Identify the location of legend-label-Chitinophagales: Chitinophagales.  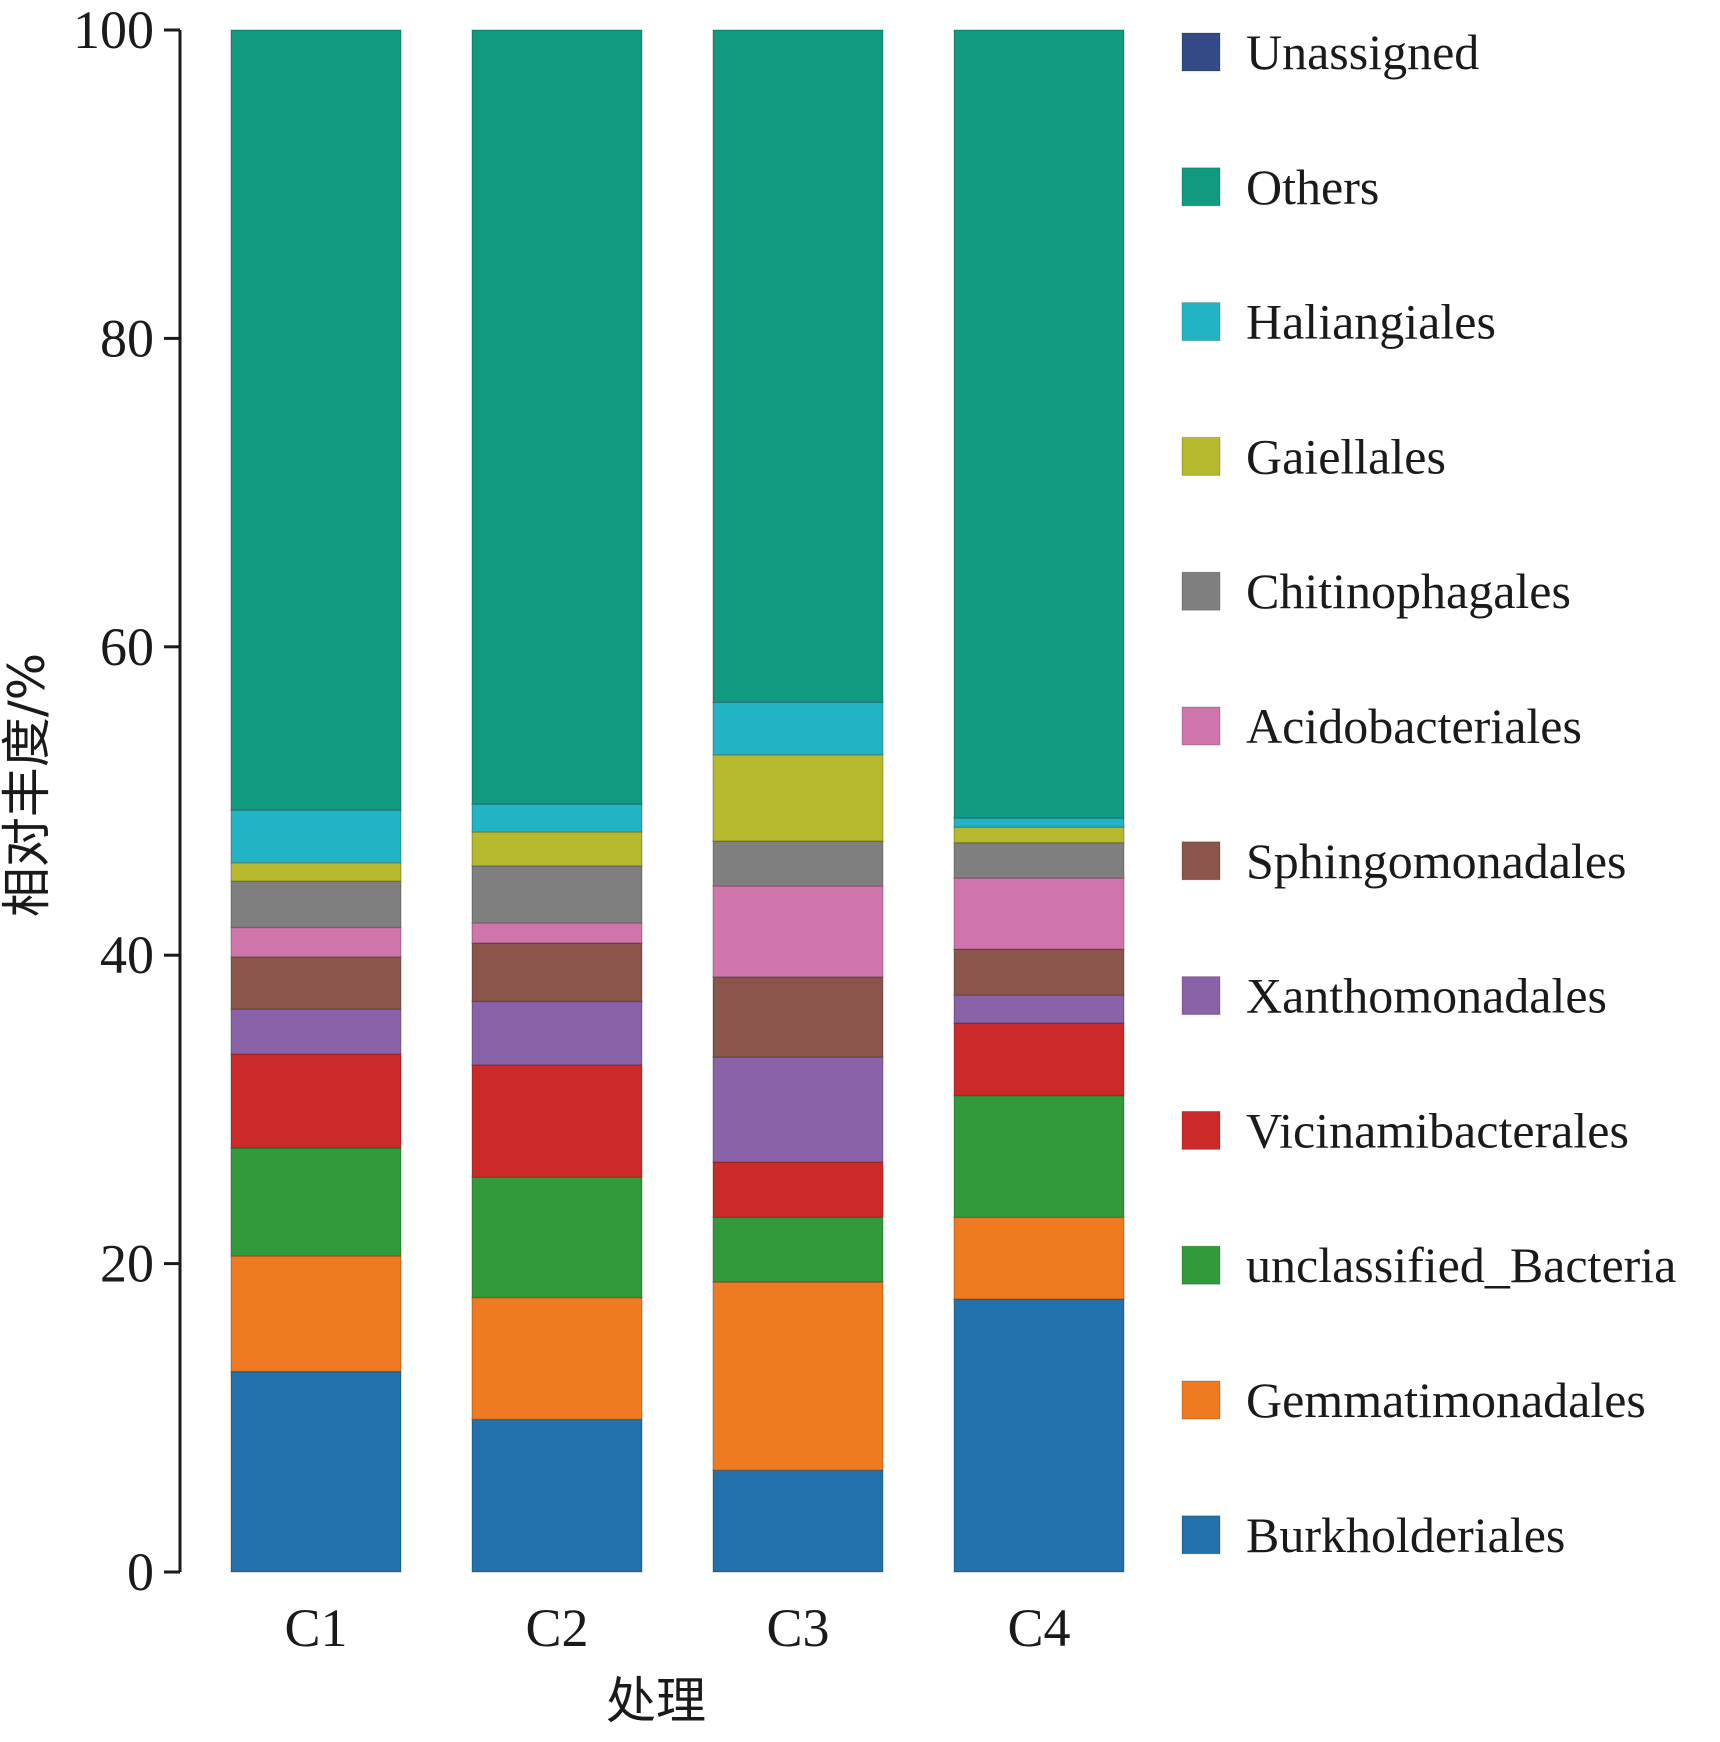
(1408, 591).